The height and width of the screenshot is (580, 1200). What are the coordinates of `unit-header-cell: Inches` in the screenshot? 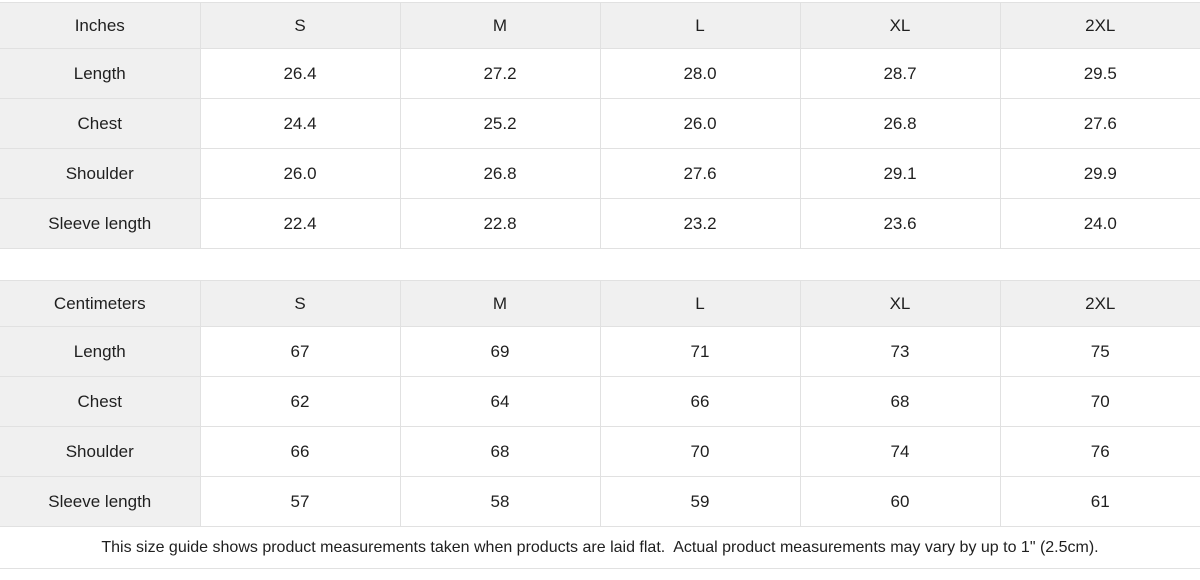 It's located at (100, 25).